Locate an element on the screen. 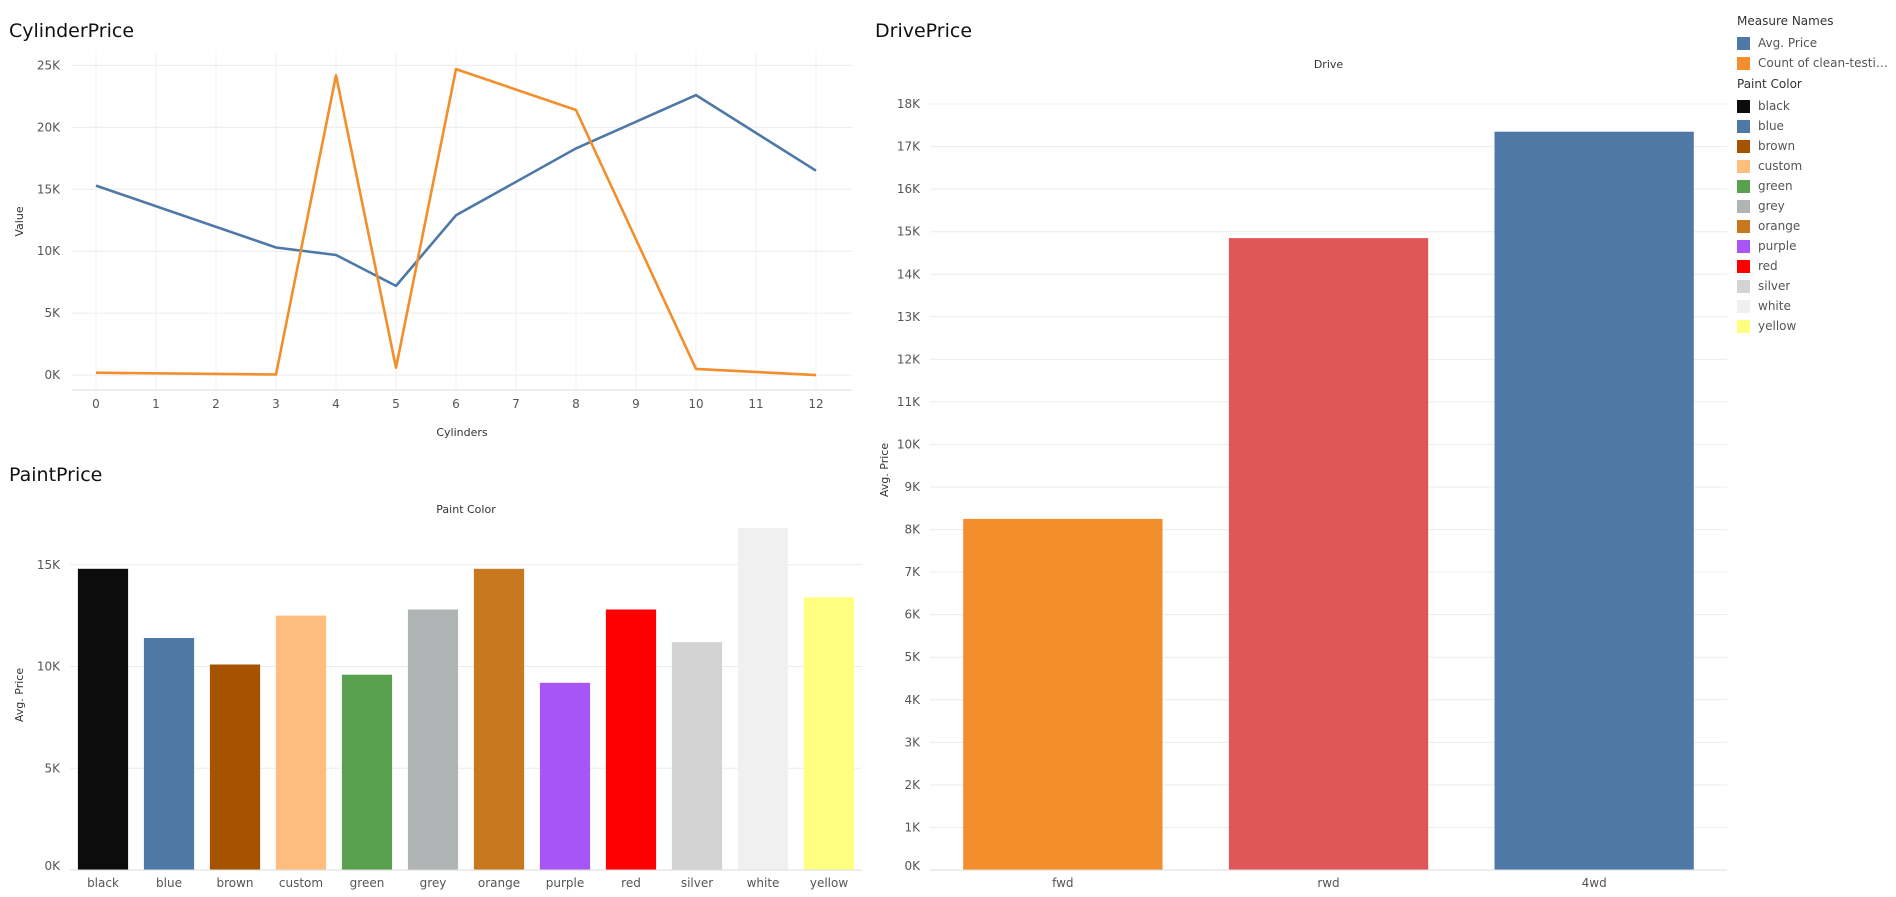 This screenshot has height=897, width=1896. legend-label: grey is located at coordinates (1771, 206).